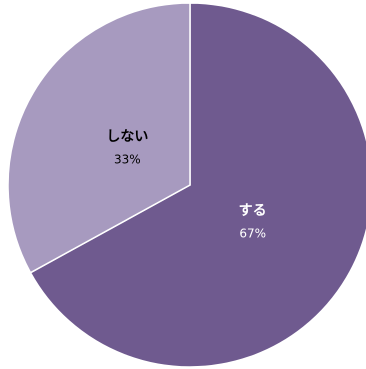 Image resolution: width=366 pixels, height=369 pixels. Describe the element at coordinates (253, 211) in the screenshot. I see `slice-label: する` at that location.